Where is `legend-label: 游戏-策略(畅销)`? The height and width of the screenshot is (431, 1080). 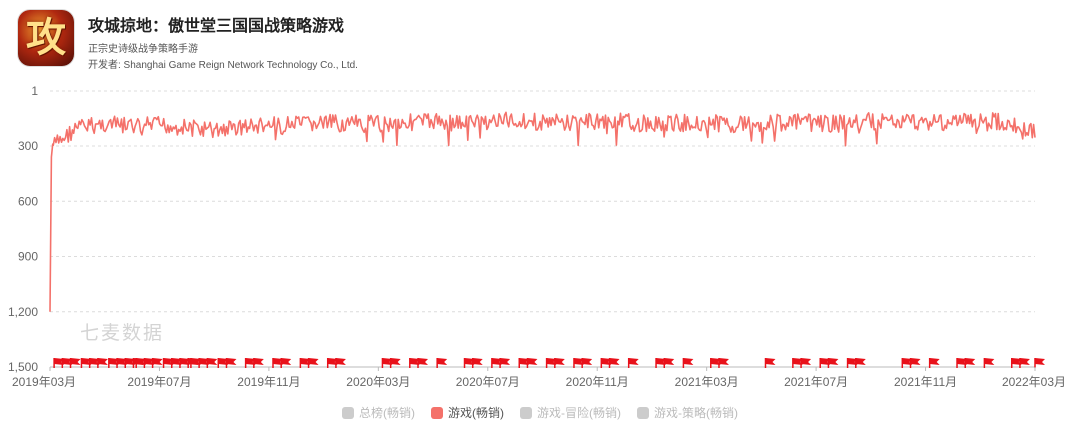 legend-label: 游戏-策略(畅销) is located at coordinates (696, 413).